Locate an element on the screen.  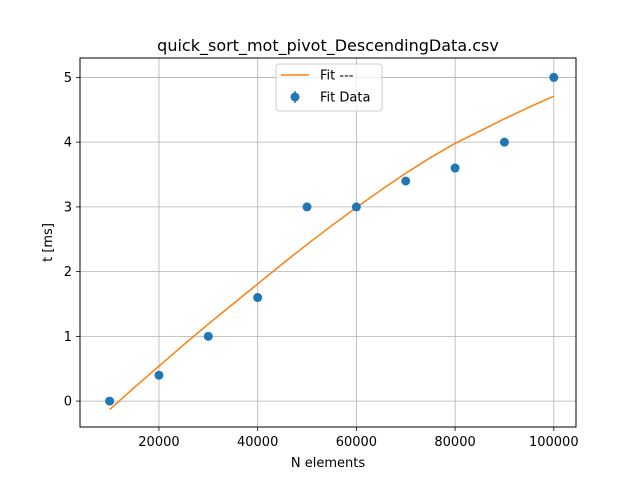
legend: Fit --- Fit Data is located at coordinates (329, 87).